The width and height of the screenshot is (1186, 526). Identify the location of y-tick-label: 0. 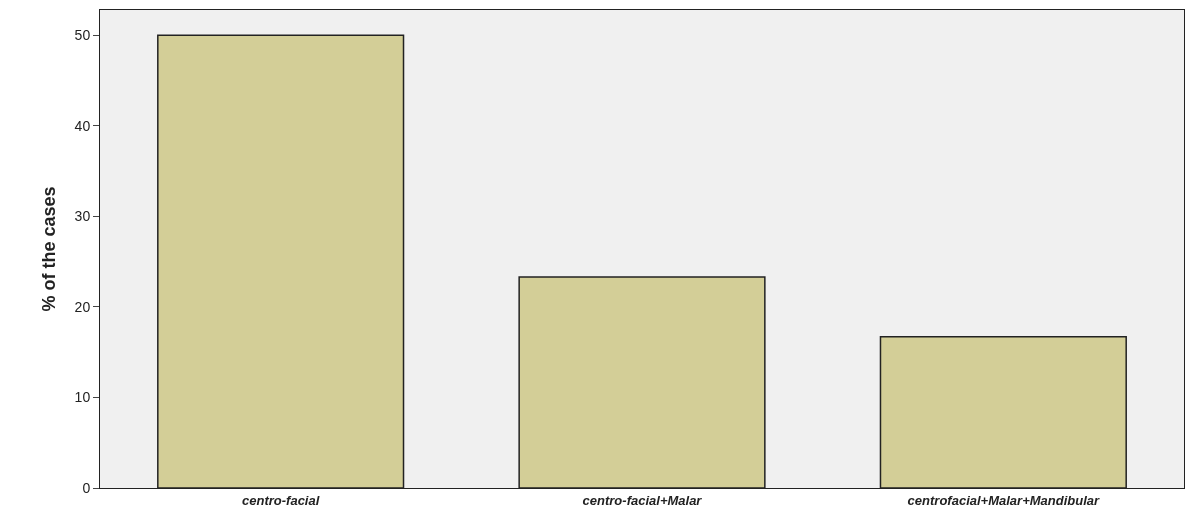
(86, 487).